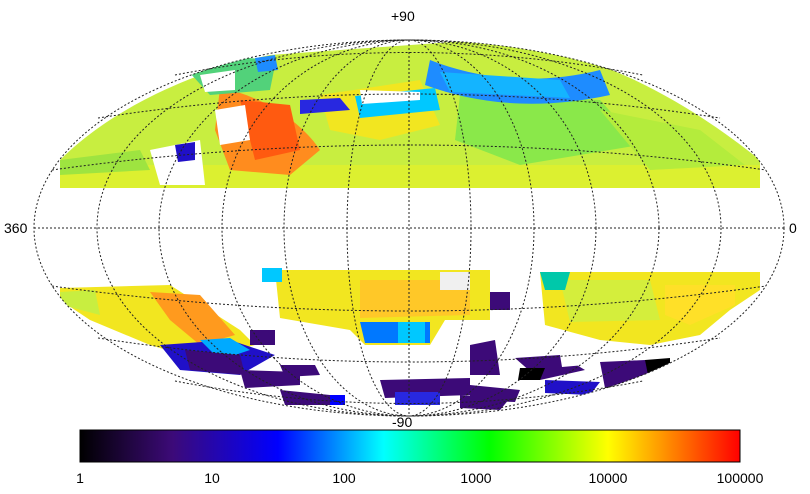 The width and height of the screenshot is (810, 494). Describe the element at coordinates (608, 478) in the screenshot. I see `colorbar-tick-10000: 10000` at that location.